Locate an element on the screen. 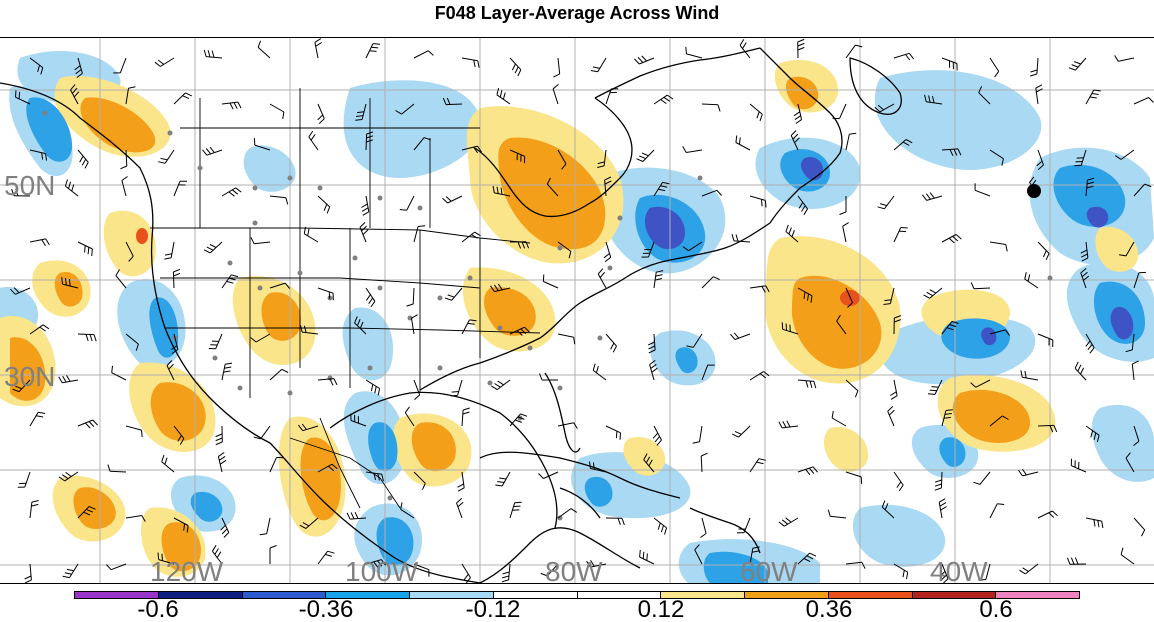 The height and width of the screenshot is (622, 1154). colorbar-label: 0.12 is located at coordinates (661, 609).